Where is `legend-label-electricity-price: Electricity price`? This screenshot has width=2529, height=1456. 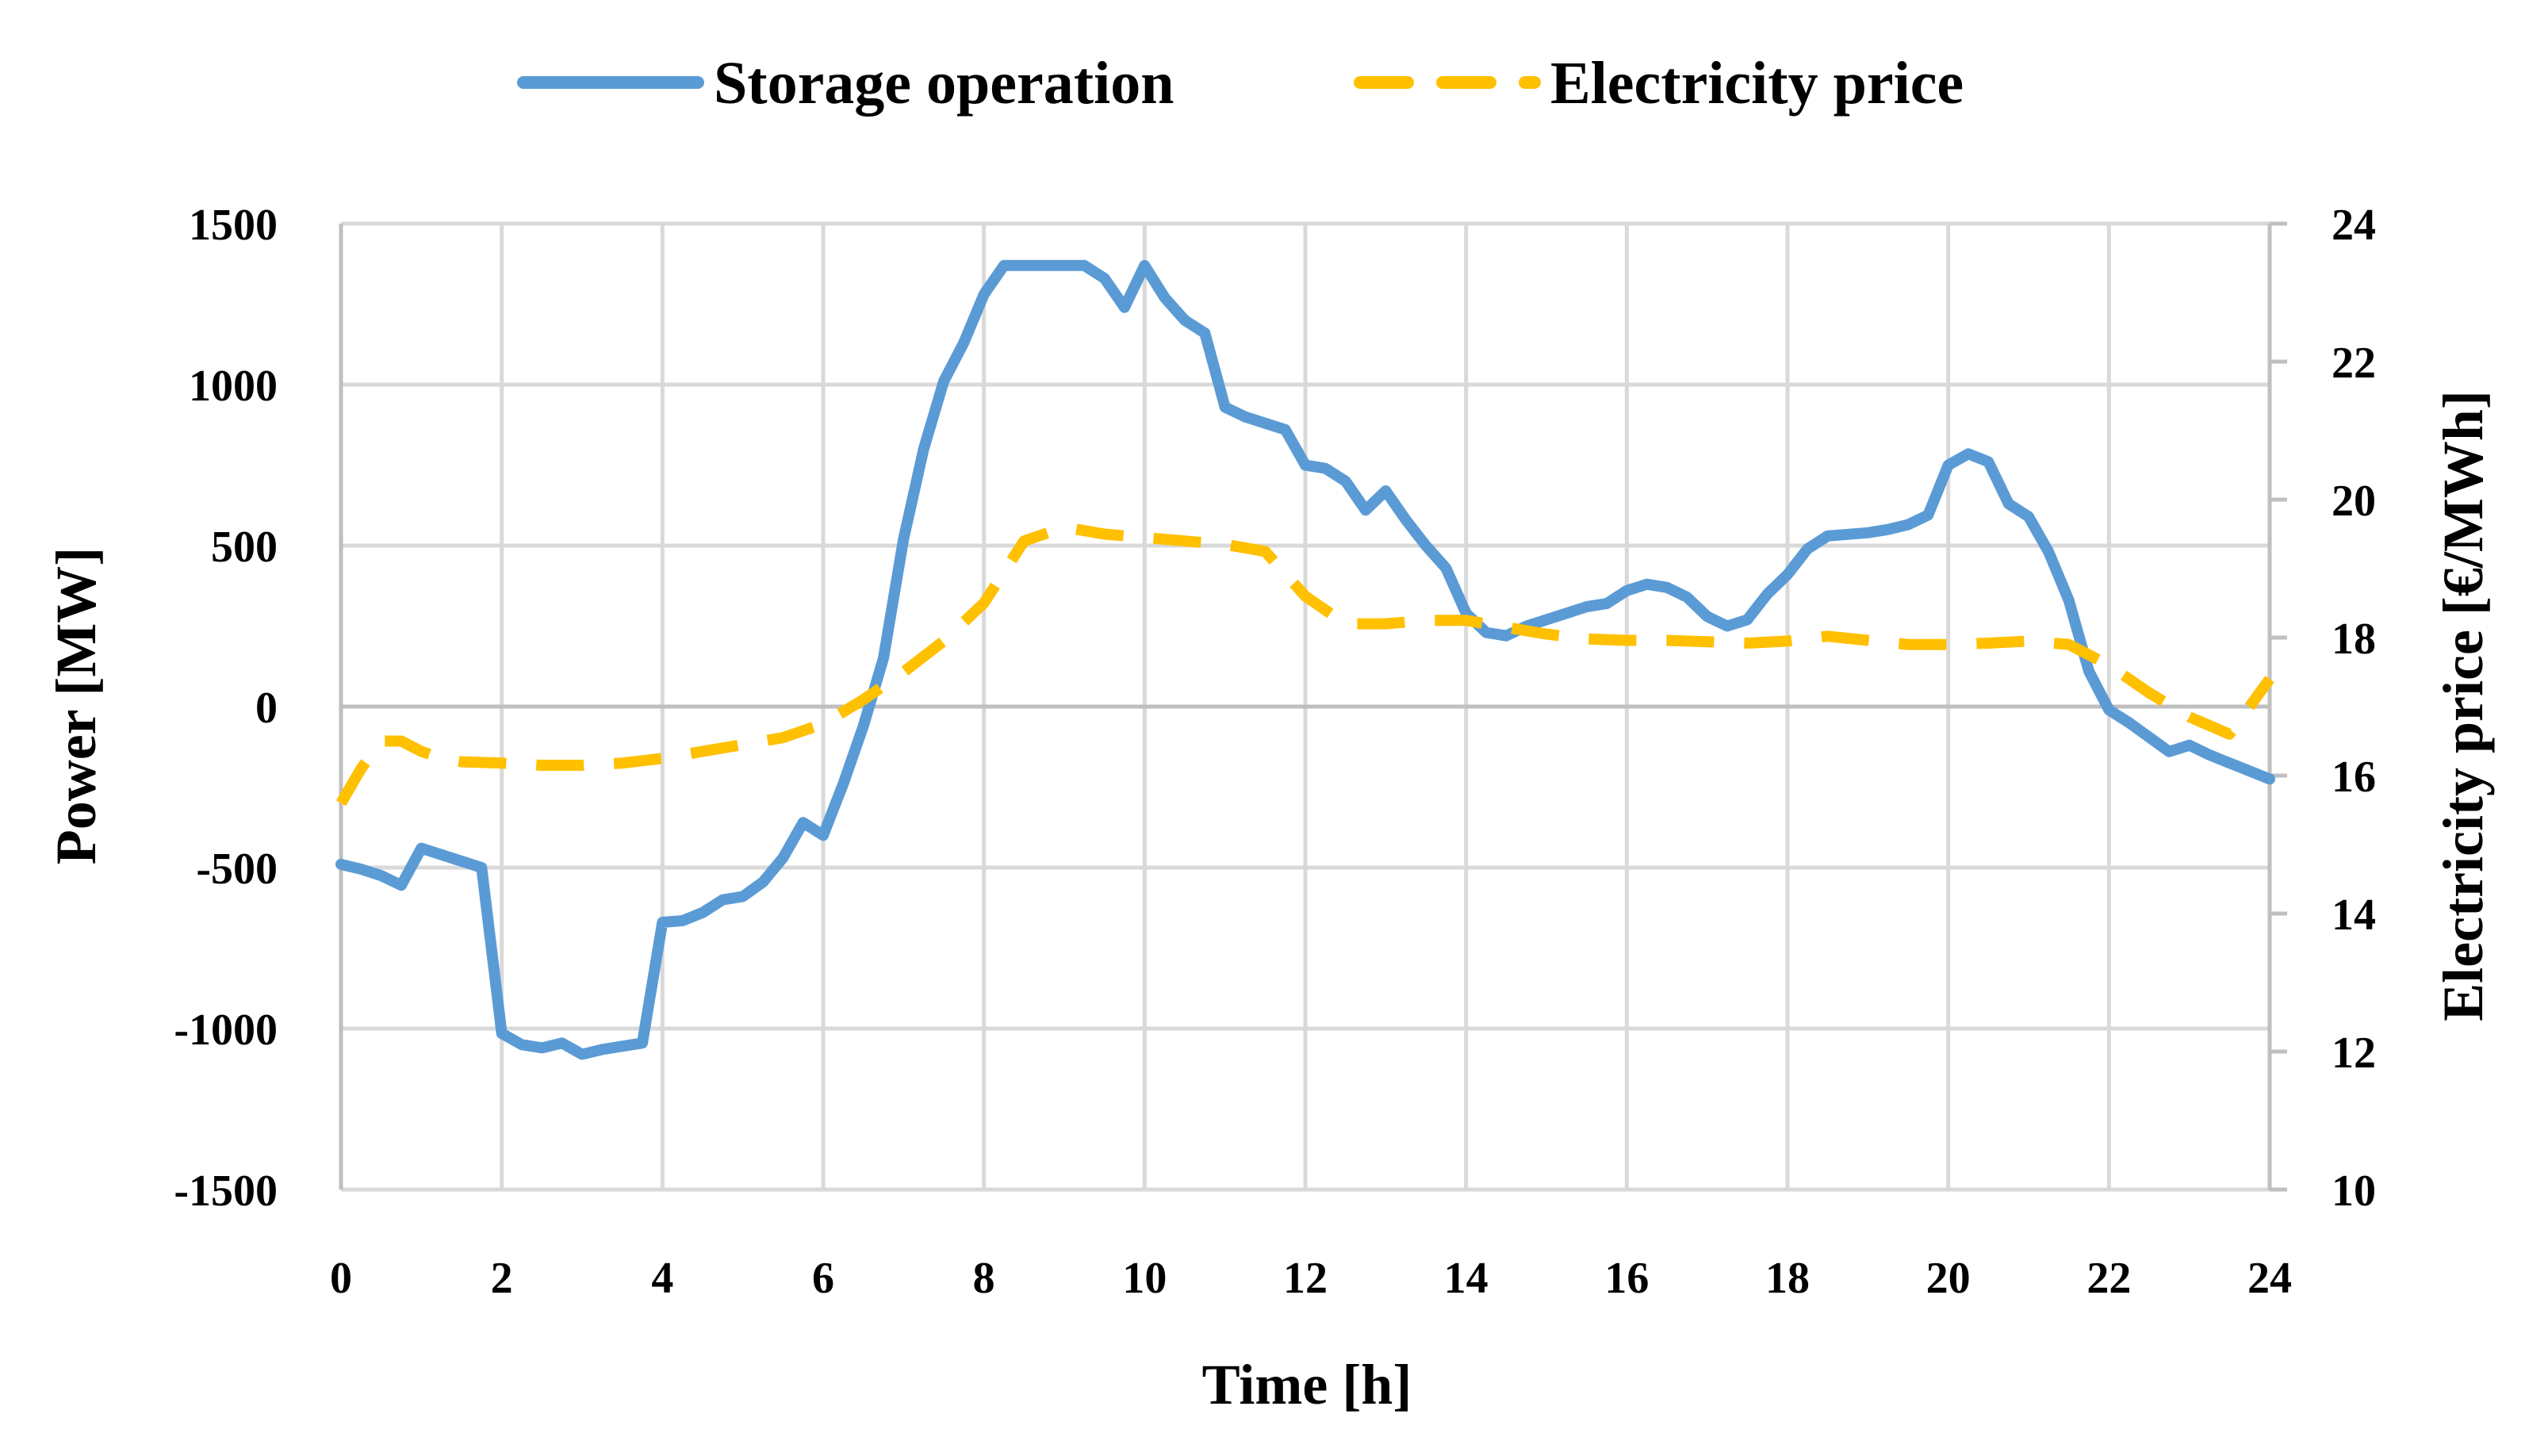
legend-label-electricity-price: Electricity price is located at coordinates (1757, 83).